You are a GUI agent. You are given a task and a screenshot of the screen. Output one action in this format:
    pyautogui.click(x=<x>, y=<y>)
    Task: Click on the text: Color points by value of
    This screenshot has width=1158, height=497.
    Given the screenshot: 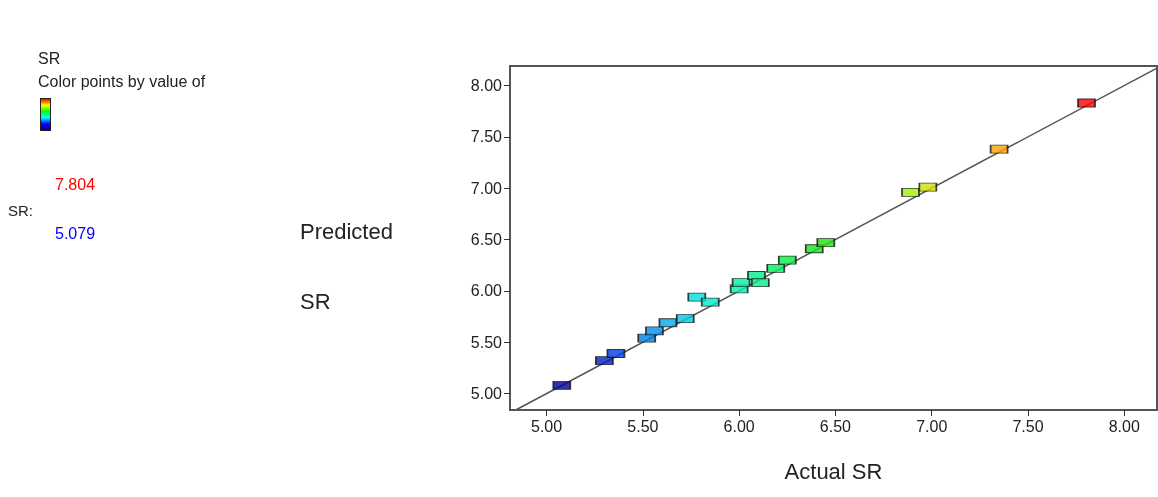 What is the action you would take?
    pyautogui.click(x=122, y=81)
    